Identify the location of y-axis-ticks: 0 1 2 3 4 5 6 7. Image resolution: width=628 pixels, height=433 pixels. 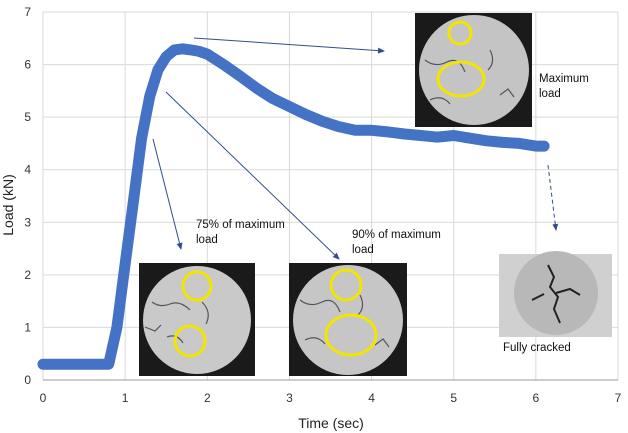
(27, 196).